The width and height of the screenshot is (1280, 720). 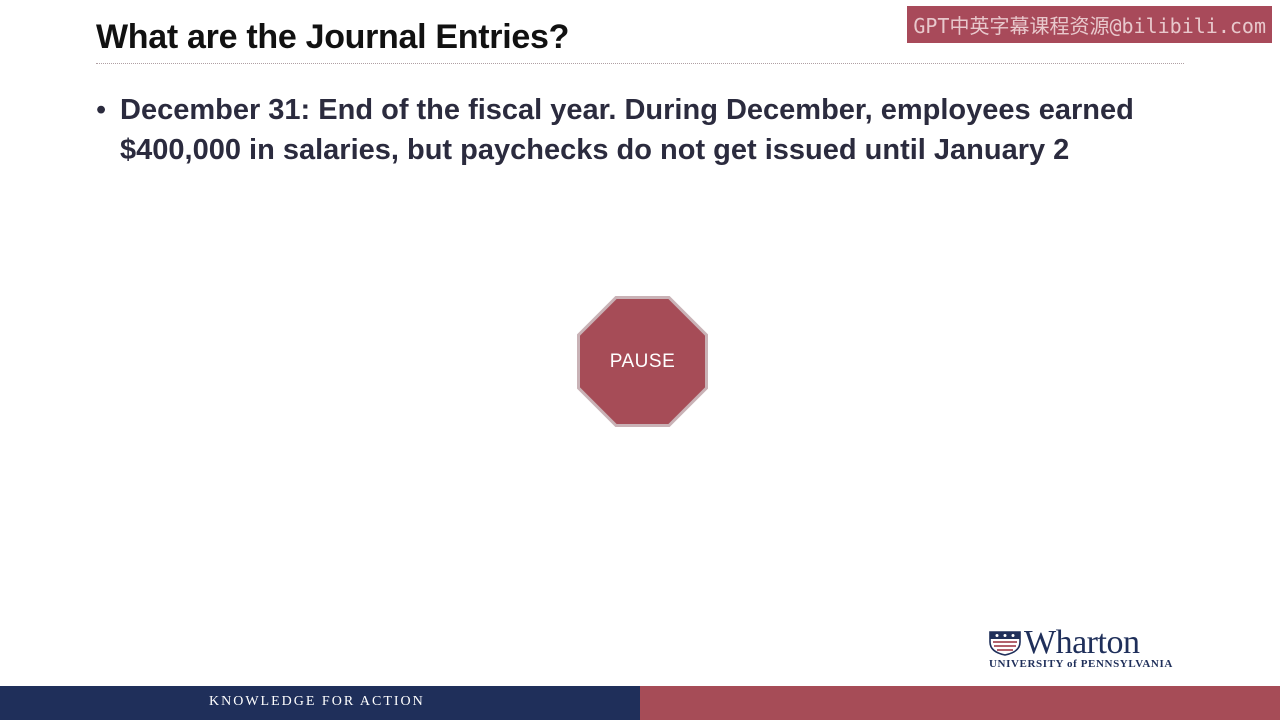 What do you see at coordinates (1089, 24) in the screenshot?
I see `watermark: GPT中英字幕课程资源@bilibili.com` at bounding box center [1089, 24].